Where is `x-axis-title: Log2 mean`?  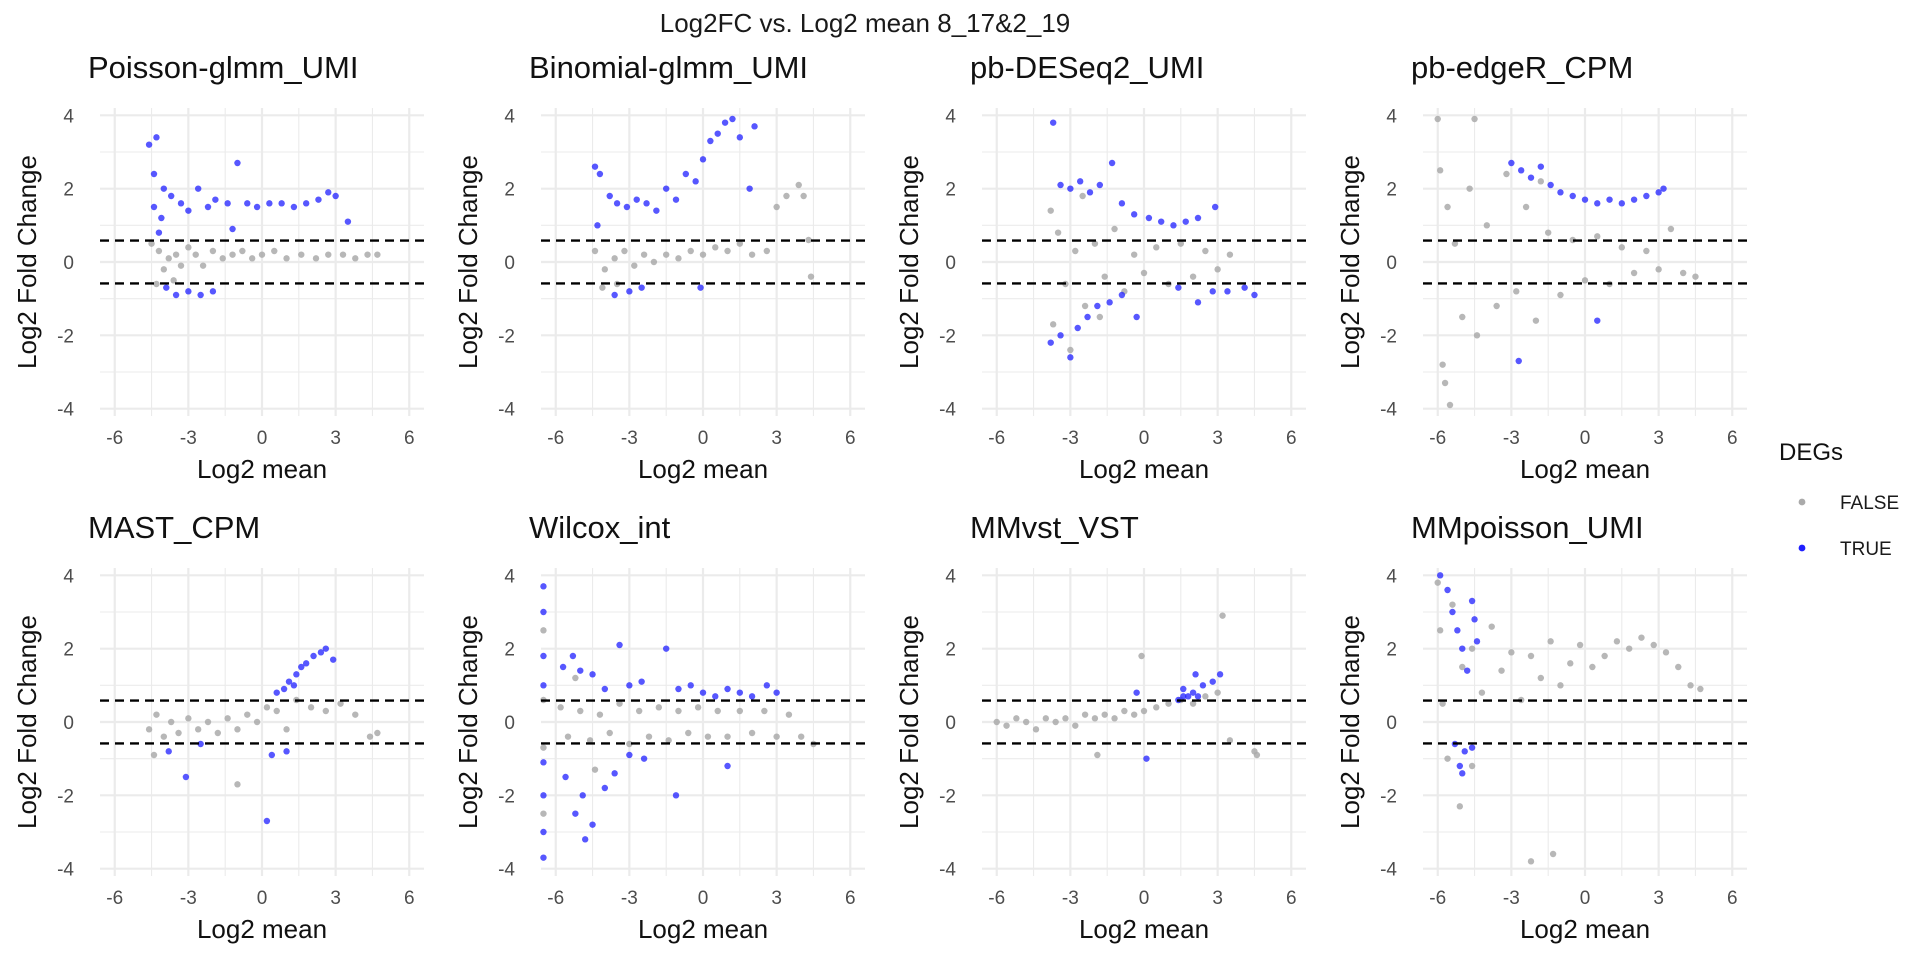
x-axis-title: Log2 mean is located at coordinates (262, 469).